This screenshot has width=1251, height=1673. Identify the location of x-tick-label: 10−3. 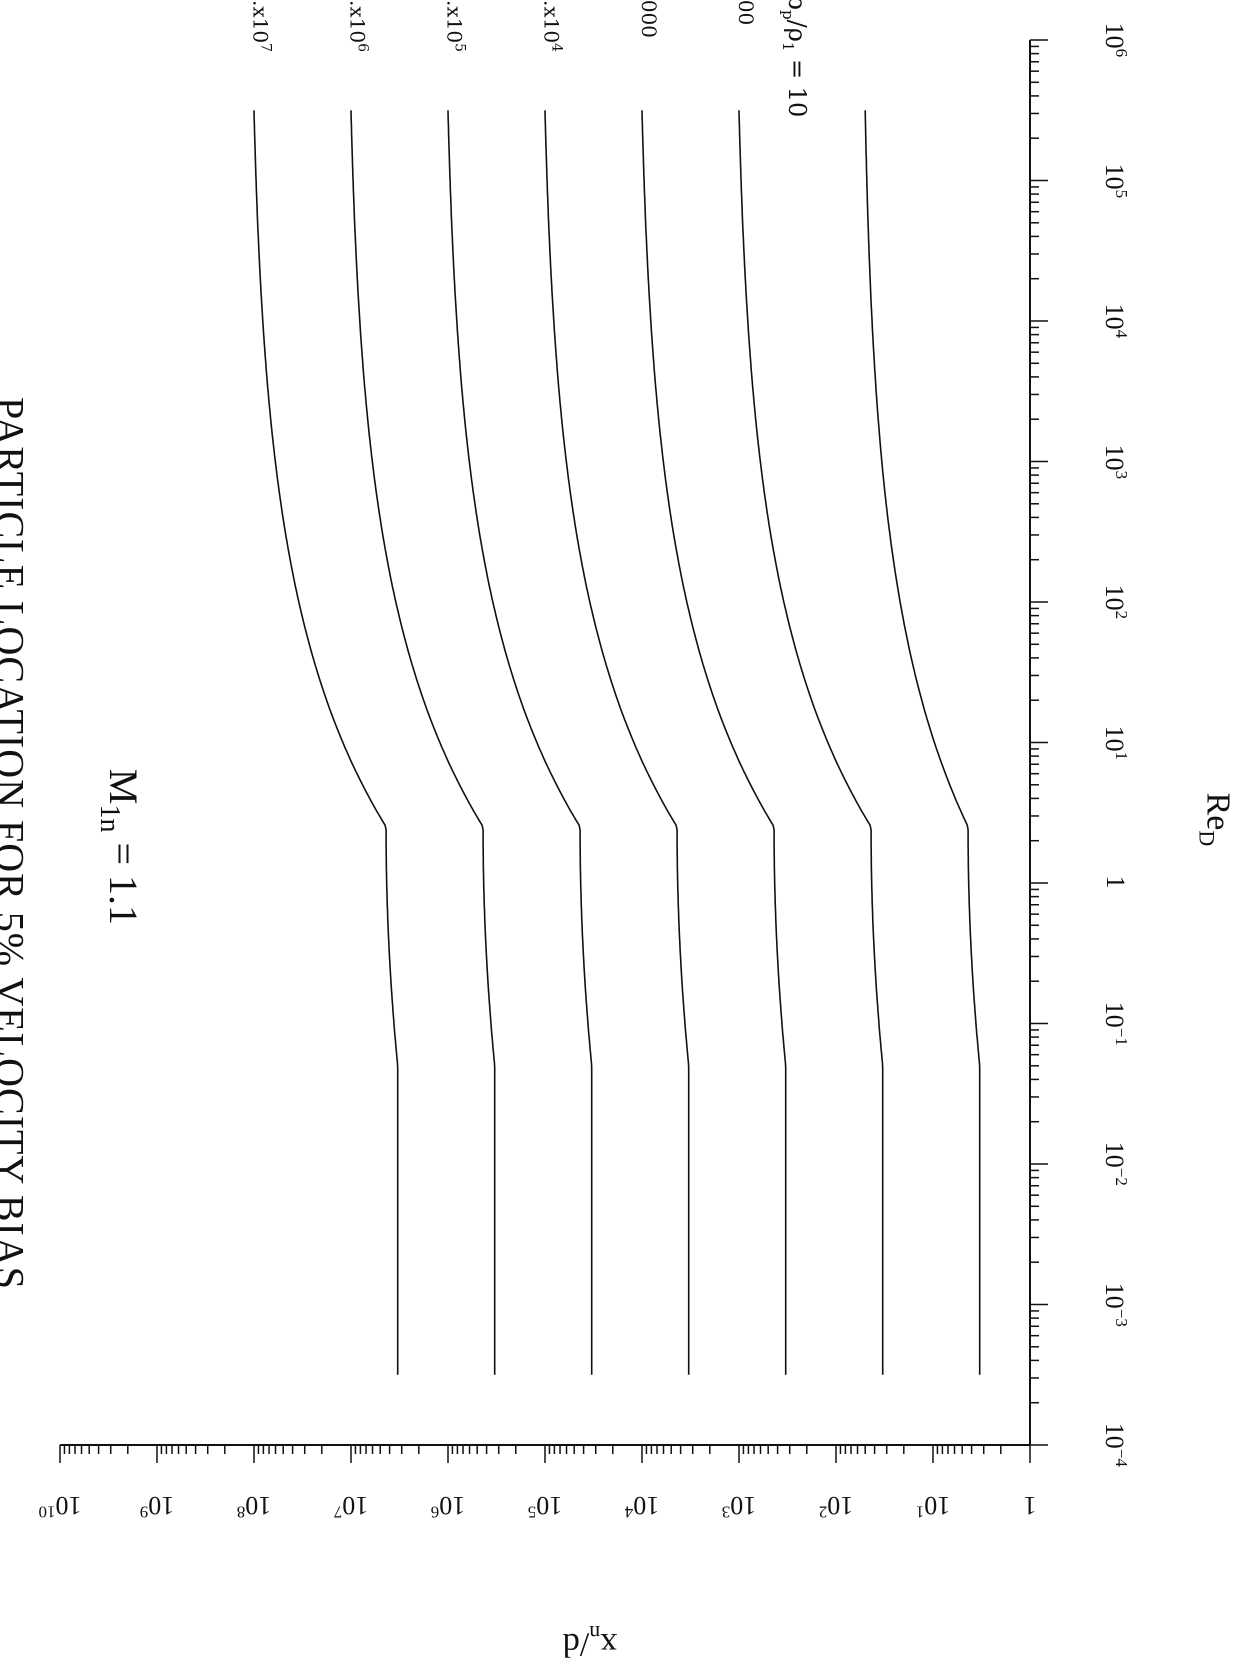
(1115, 1304).